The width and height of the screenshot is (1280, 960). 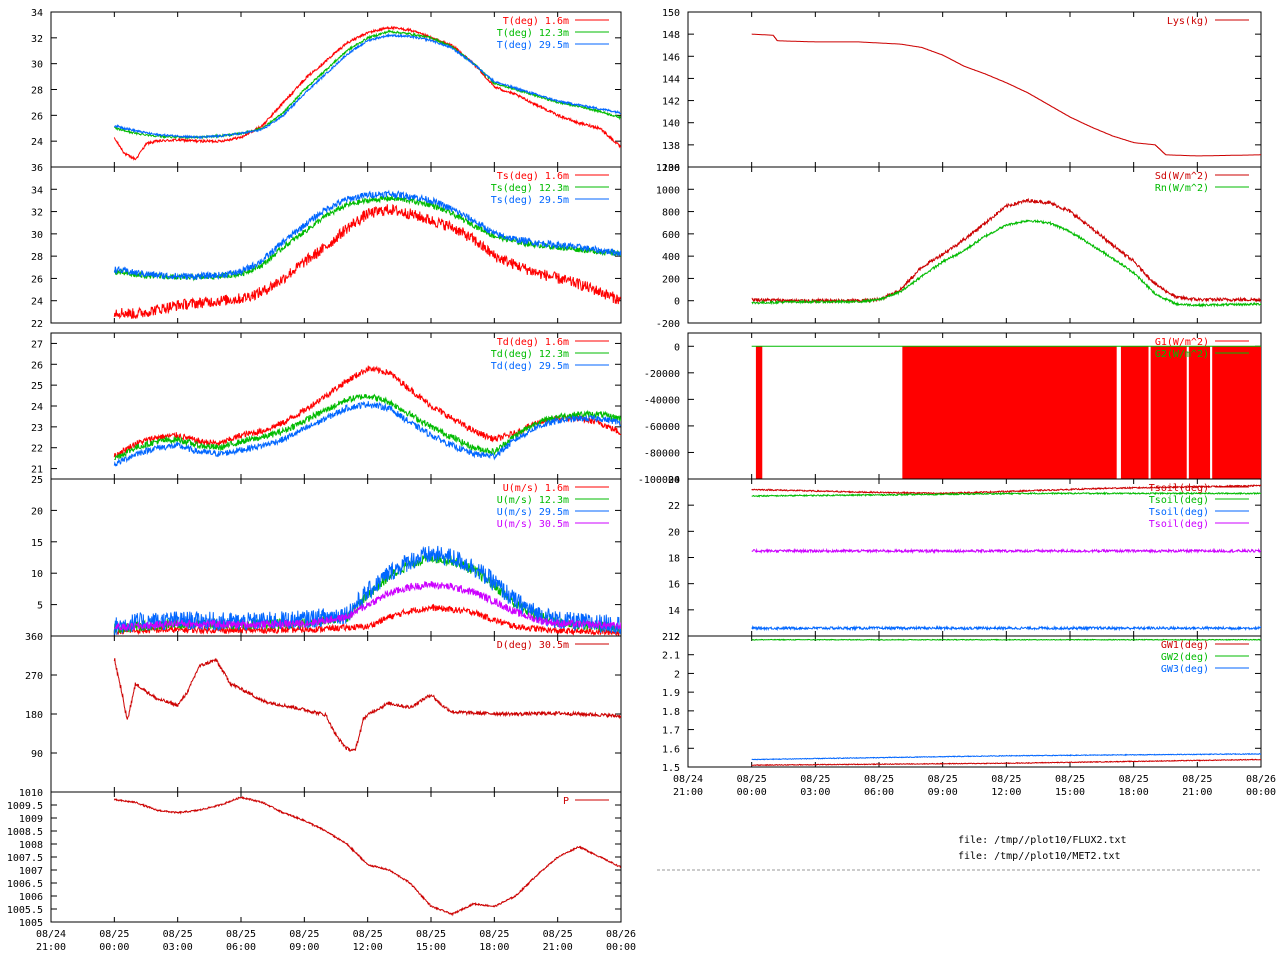 What do you see at coordinates (37, 574) in the screenshot?
I see `wind-speed-ytick-label: 10` at bounding box center [37, 574].